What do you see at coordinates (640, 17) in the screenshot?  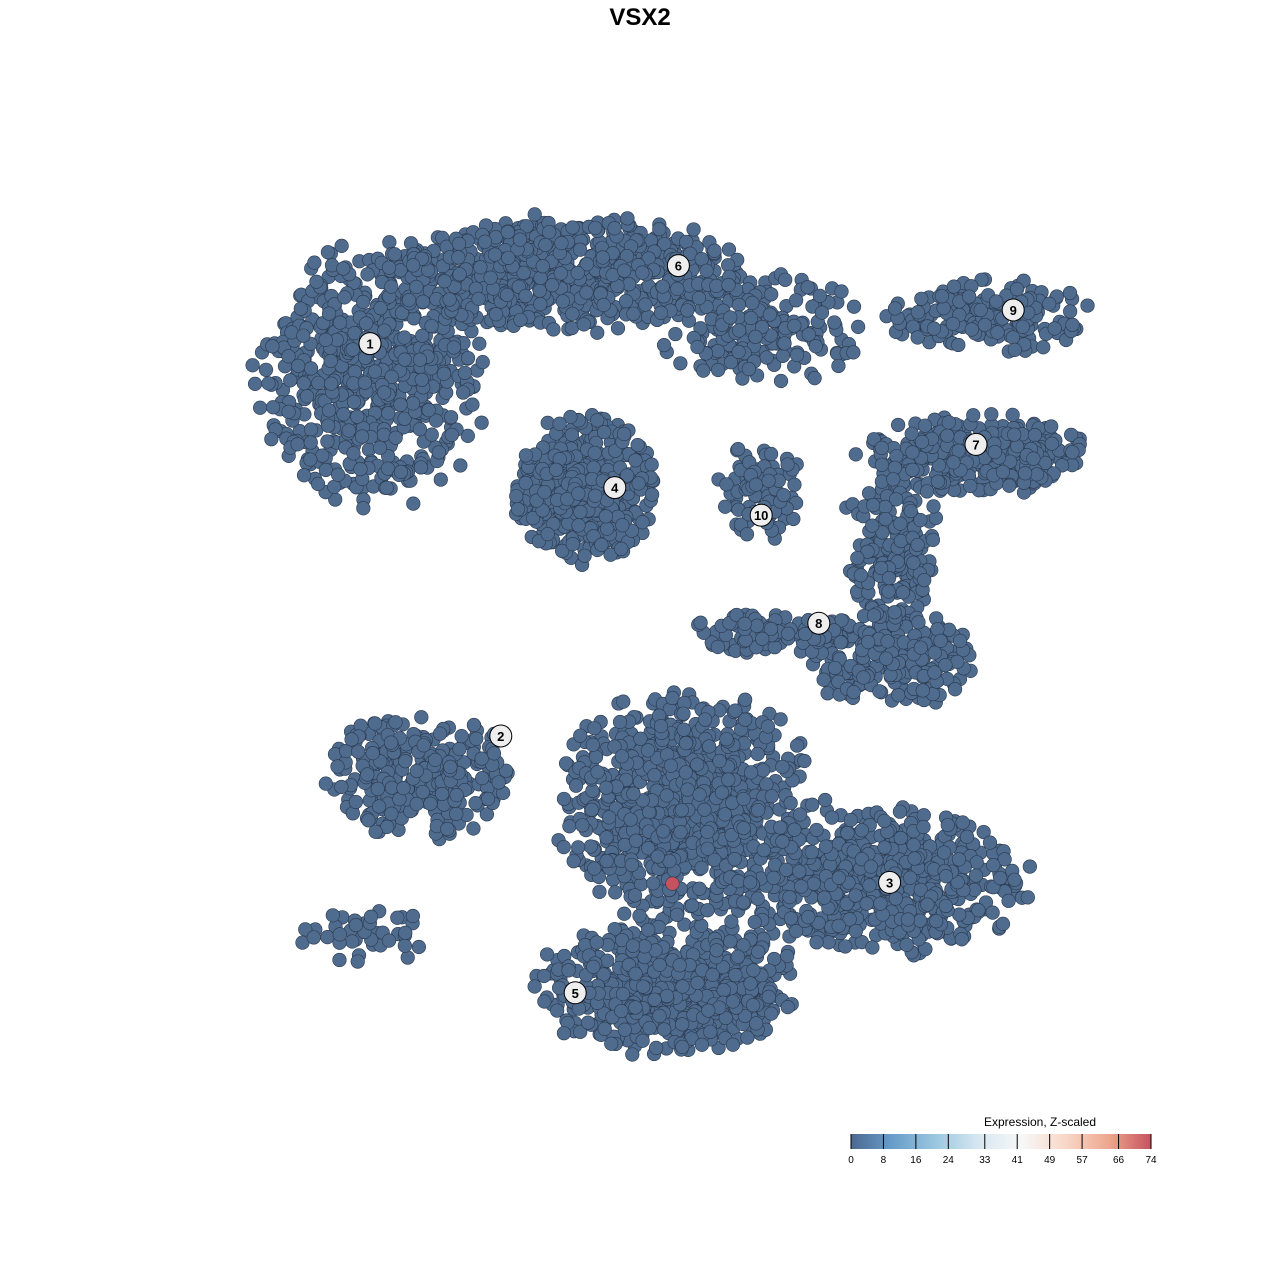 I see `chart-title: VSX2` at bounding box center [640, 17].